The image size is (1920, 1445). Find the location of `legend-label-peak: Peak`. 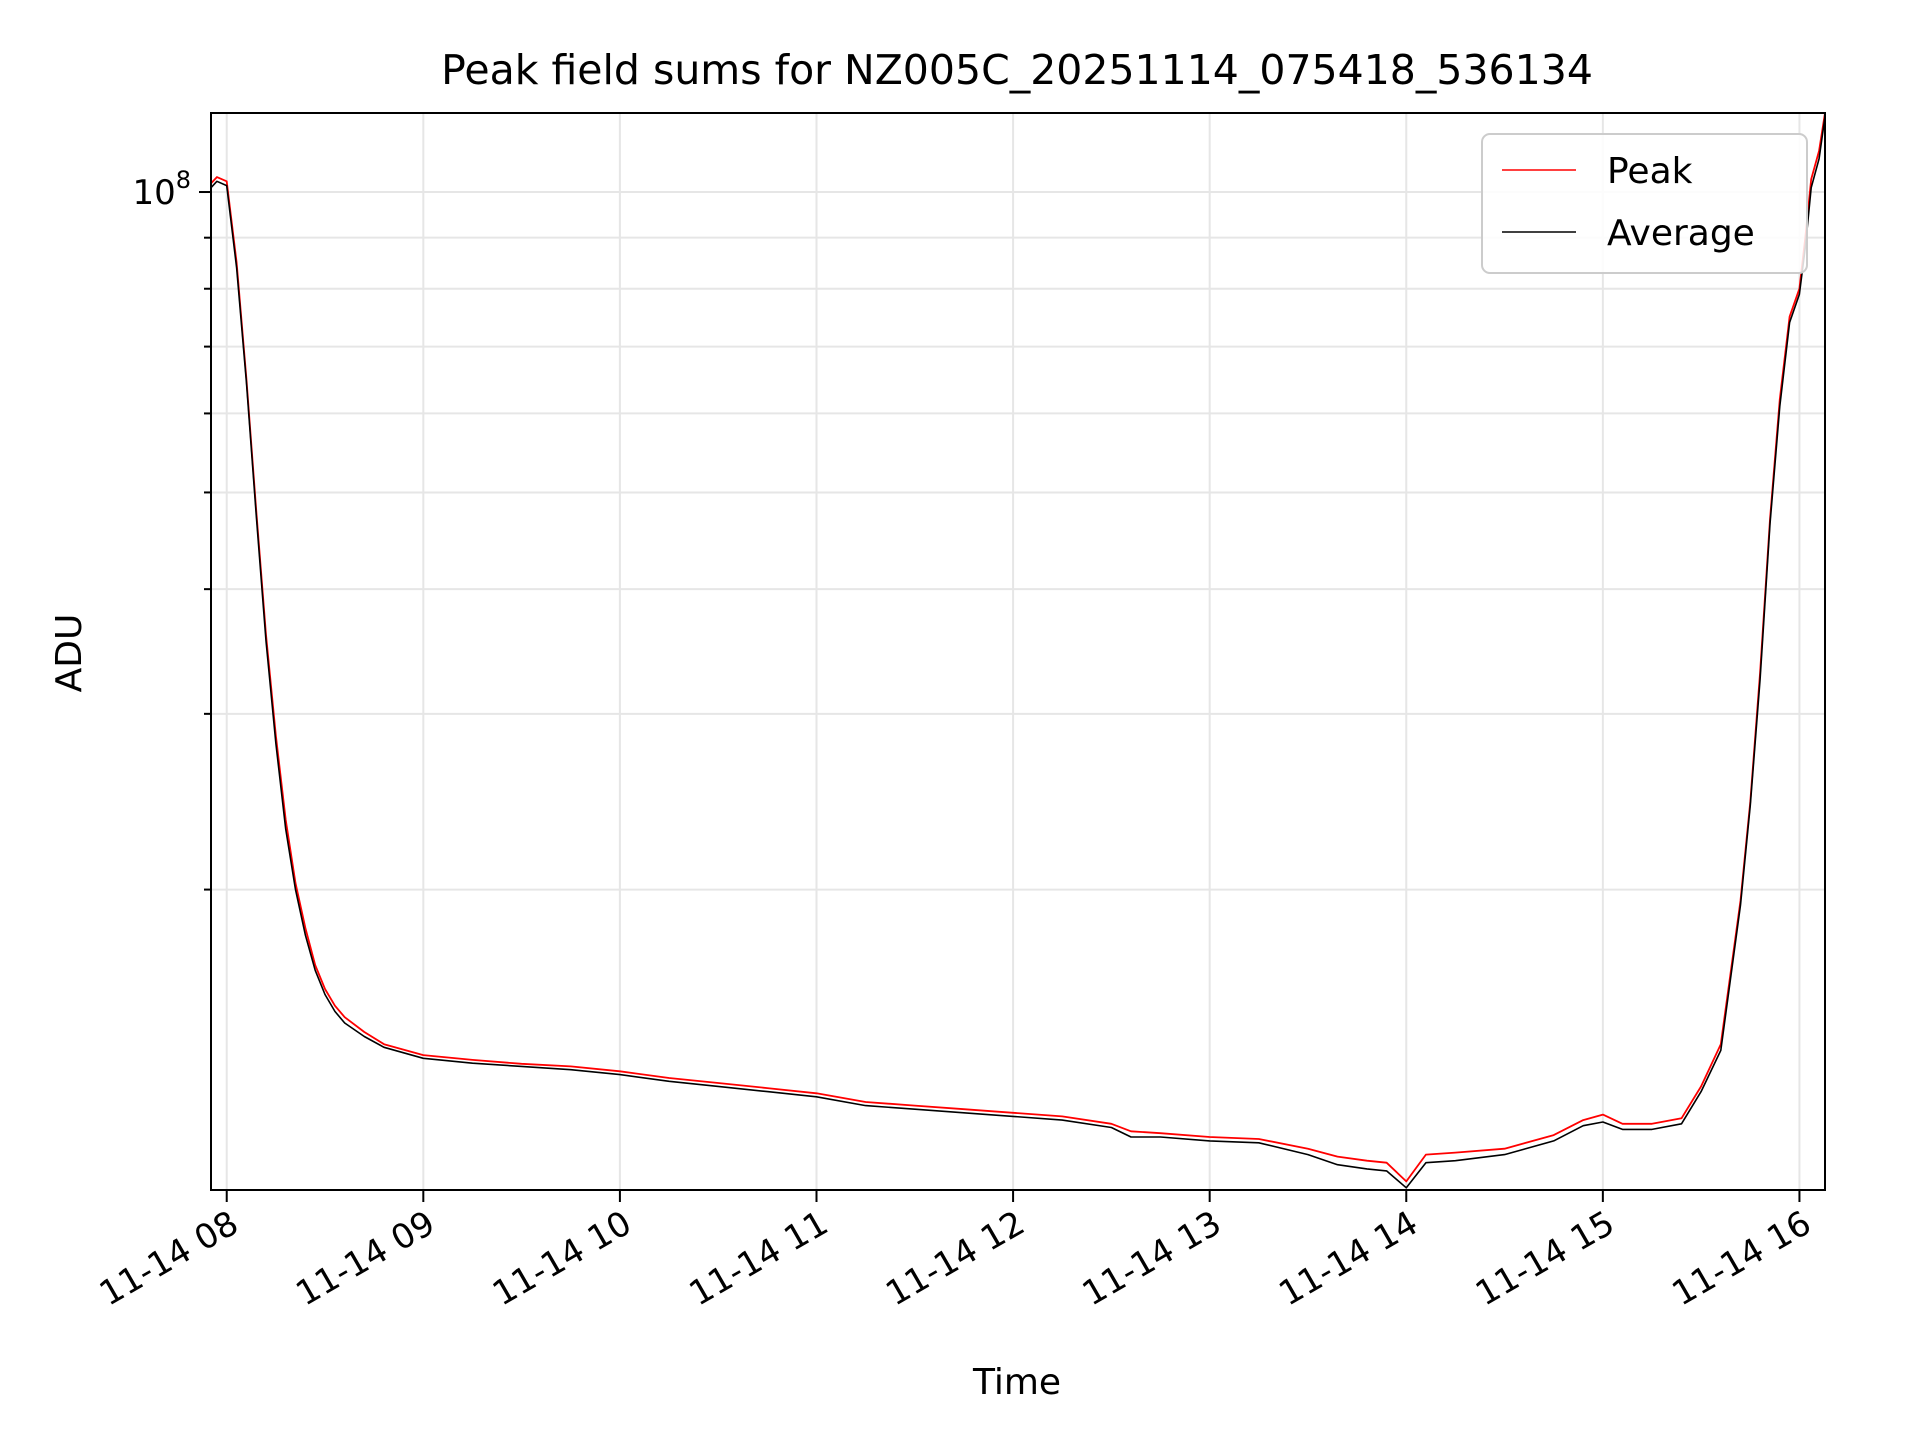

legend-label-peak: Peak is located at coordinates (1650, 171).